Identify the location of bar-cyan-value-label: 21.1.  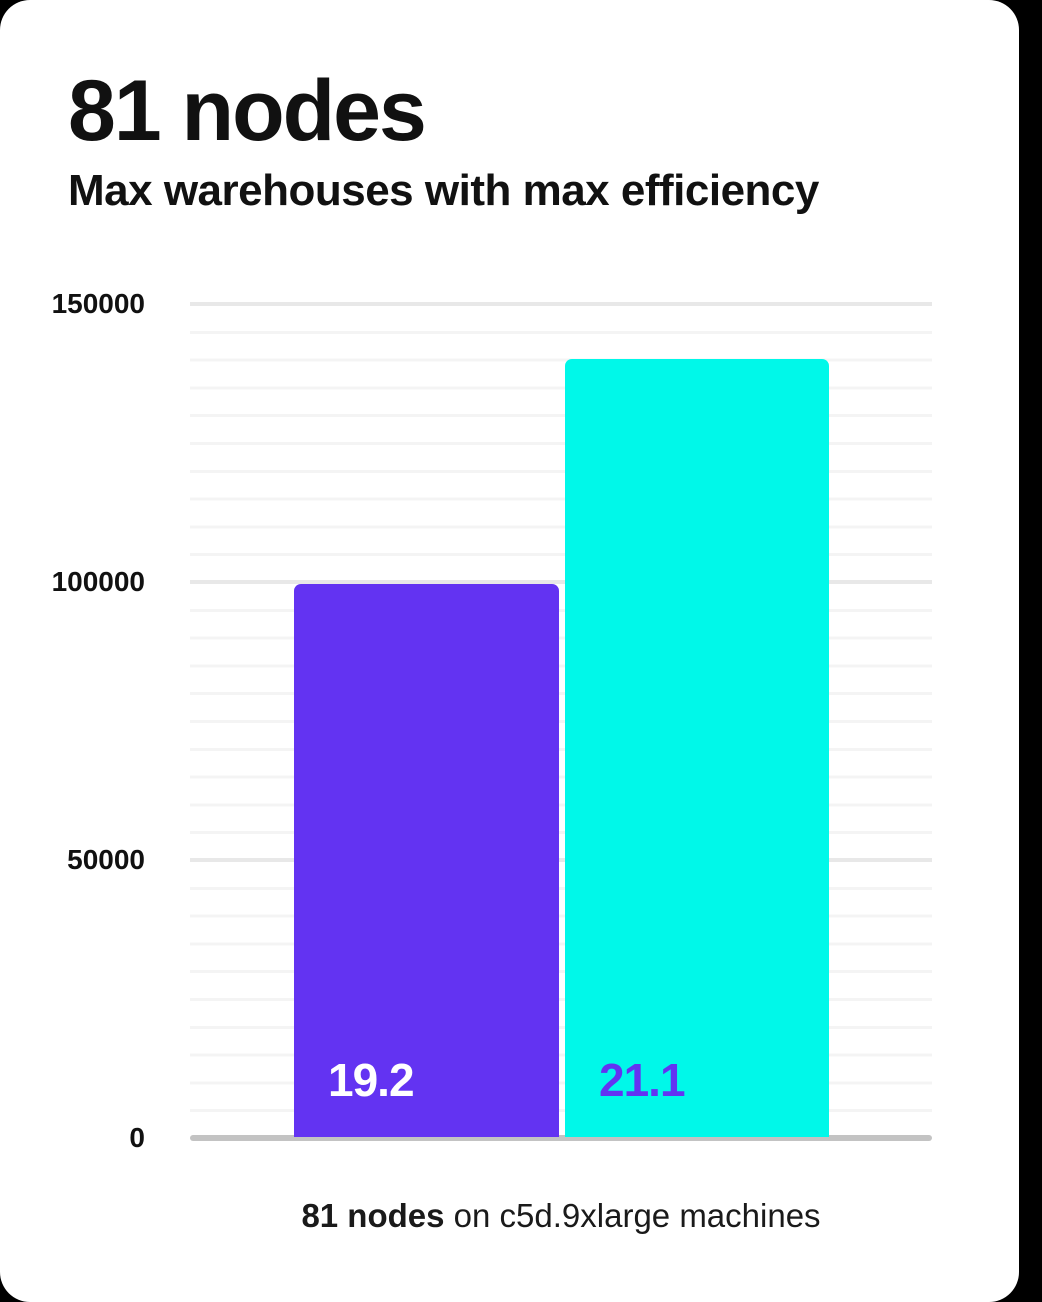
(642, 1080).